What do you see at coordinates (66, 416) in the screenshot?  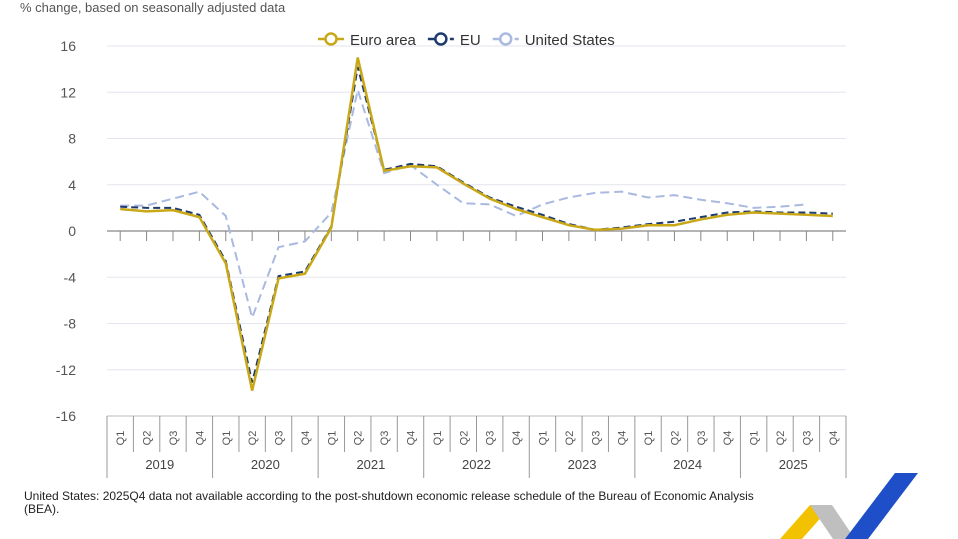 I see `y-tick-label: -16` at bounding box center [66, 416].